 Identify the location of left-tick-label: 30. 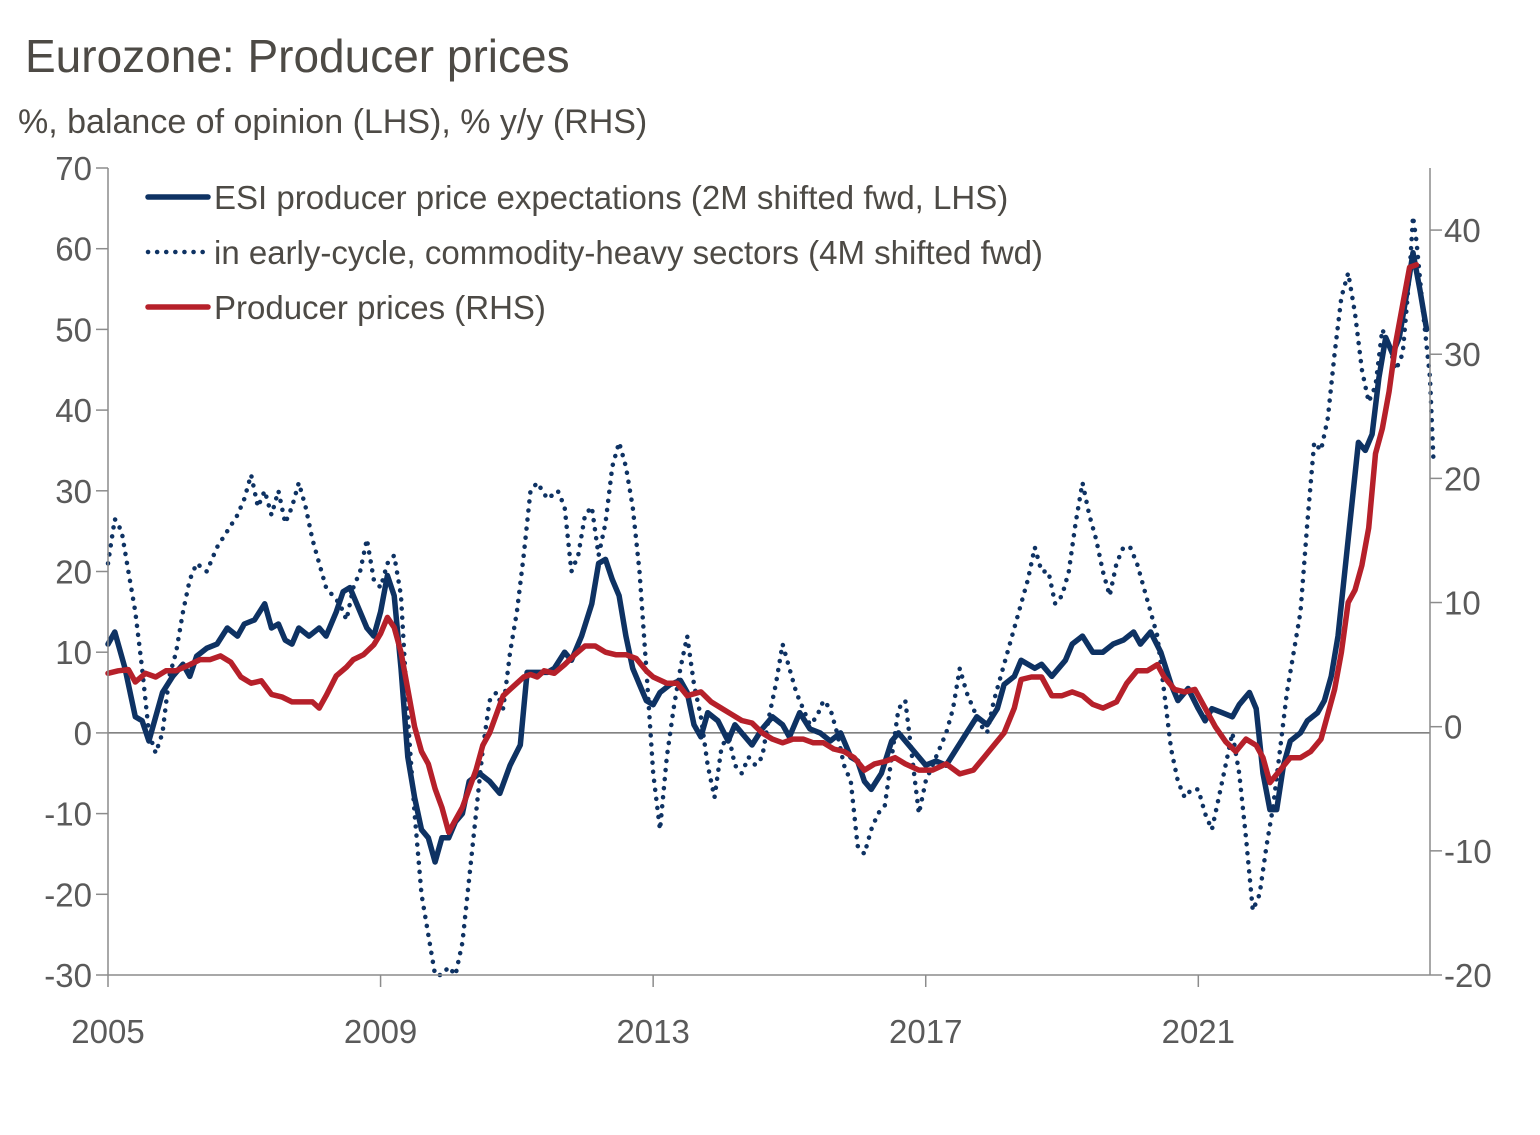
(73, 491).